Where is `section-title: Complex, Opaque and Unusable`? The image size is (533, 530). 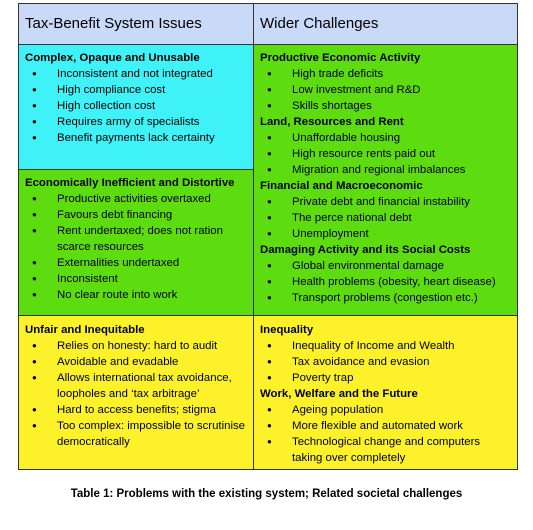 section-title: Complex, Opaque and Unusable is located at coordinates (112, 58).